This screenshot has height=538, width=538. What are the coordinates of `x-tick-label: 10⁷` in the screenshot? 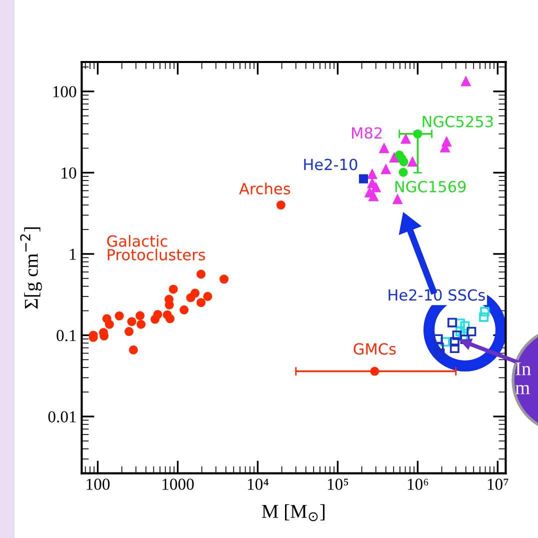 It's located at (498, 484).